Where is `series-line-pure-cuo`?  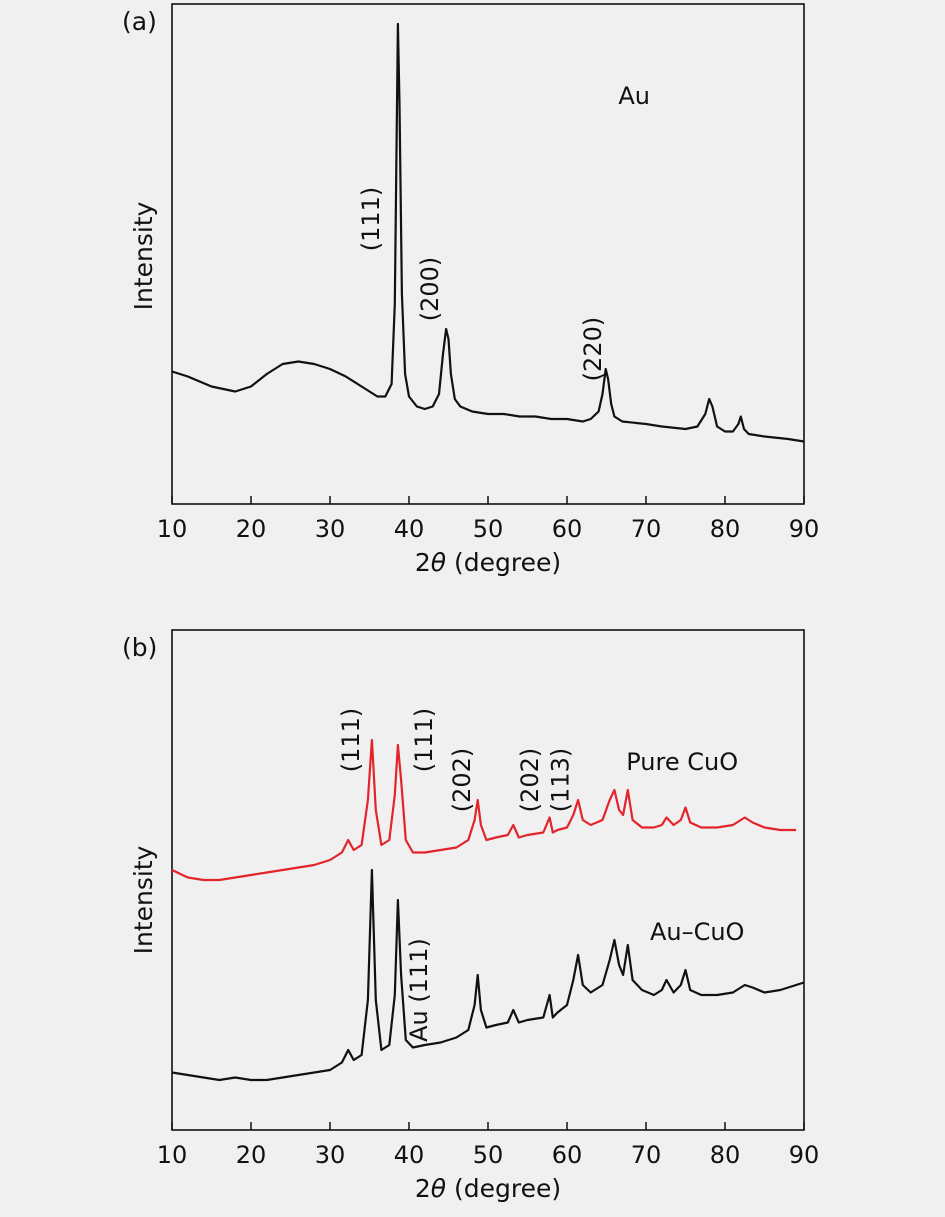 series-line-pure-cuo is located at coordinates (484, 810).